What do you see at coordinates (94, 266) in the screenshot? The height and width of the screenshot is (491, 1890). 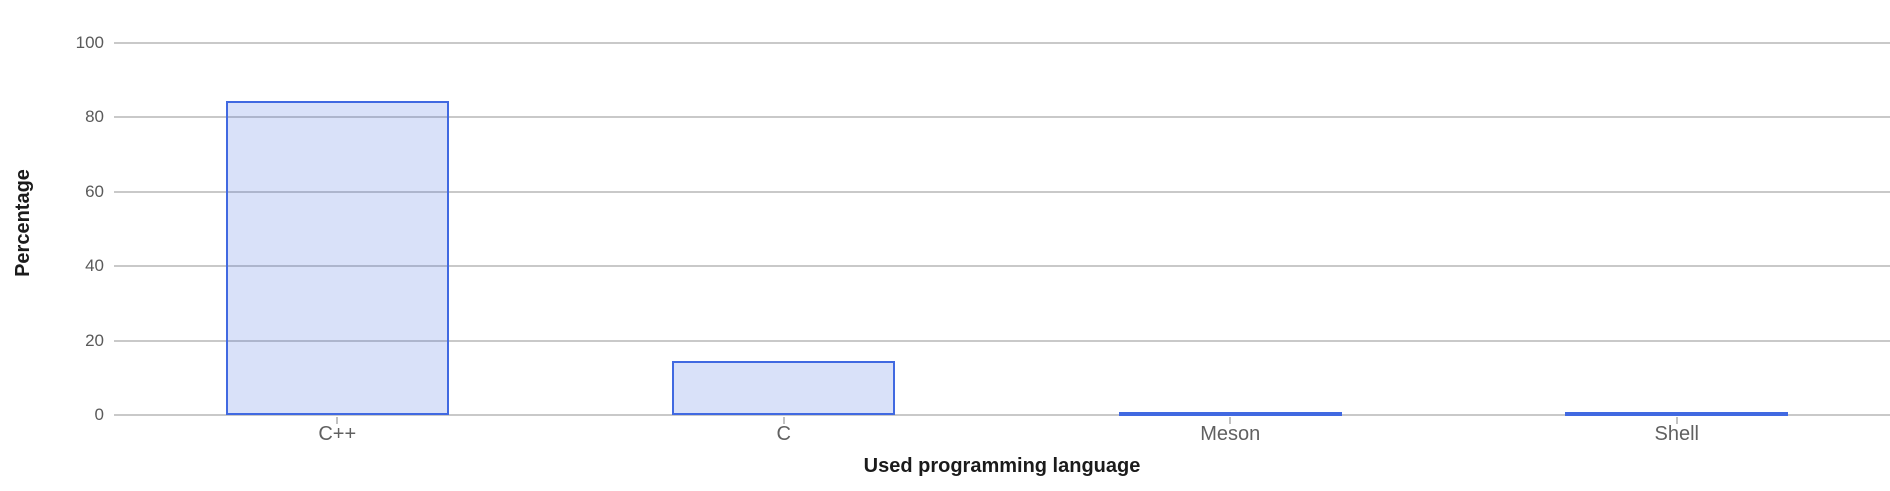 I see `y-tick-label-40: 40` at bounding box center [94, 266].